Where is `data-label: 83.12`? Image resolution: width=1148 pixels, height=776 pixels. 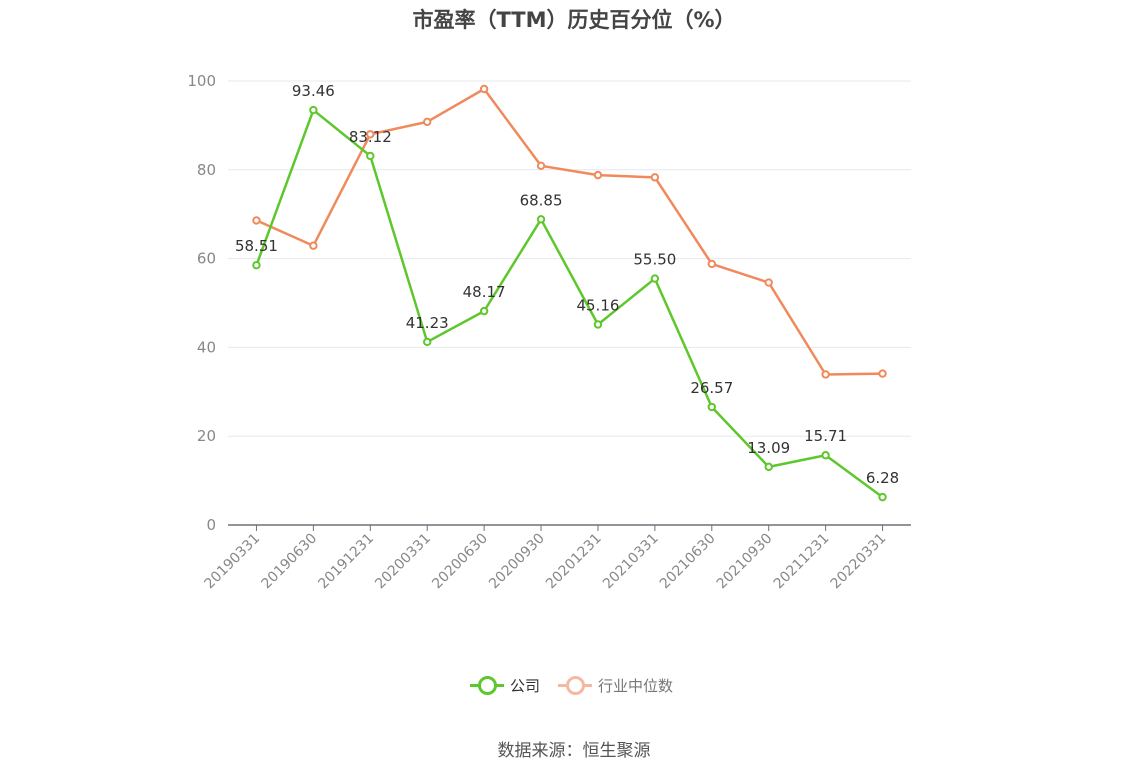 data-label: 83.12 is located at coordinates (370, 137).